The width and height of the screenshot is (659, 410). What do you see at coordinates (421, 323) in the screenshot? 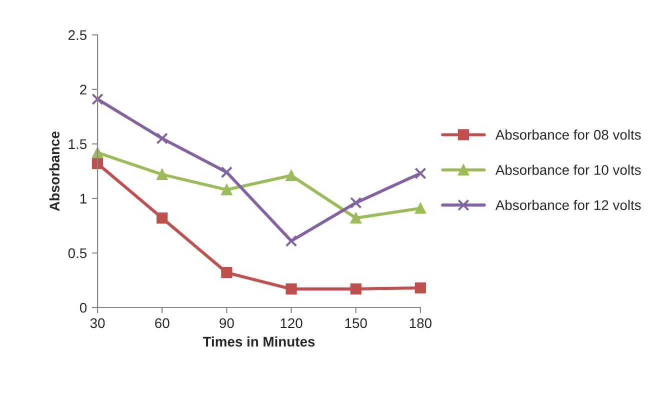
I see `x-tick-label: 180` at bounding box center [421, 323].